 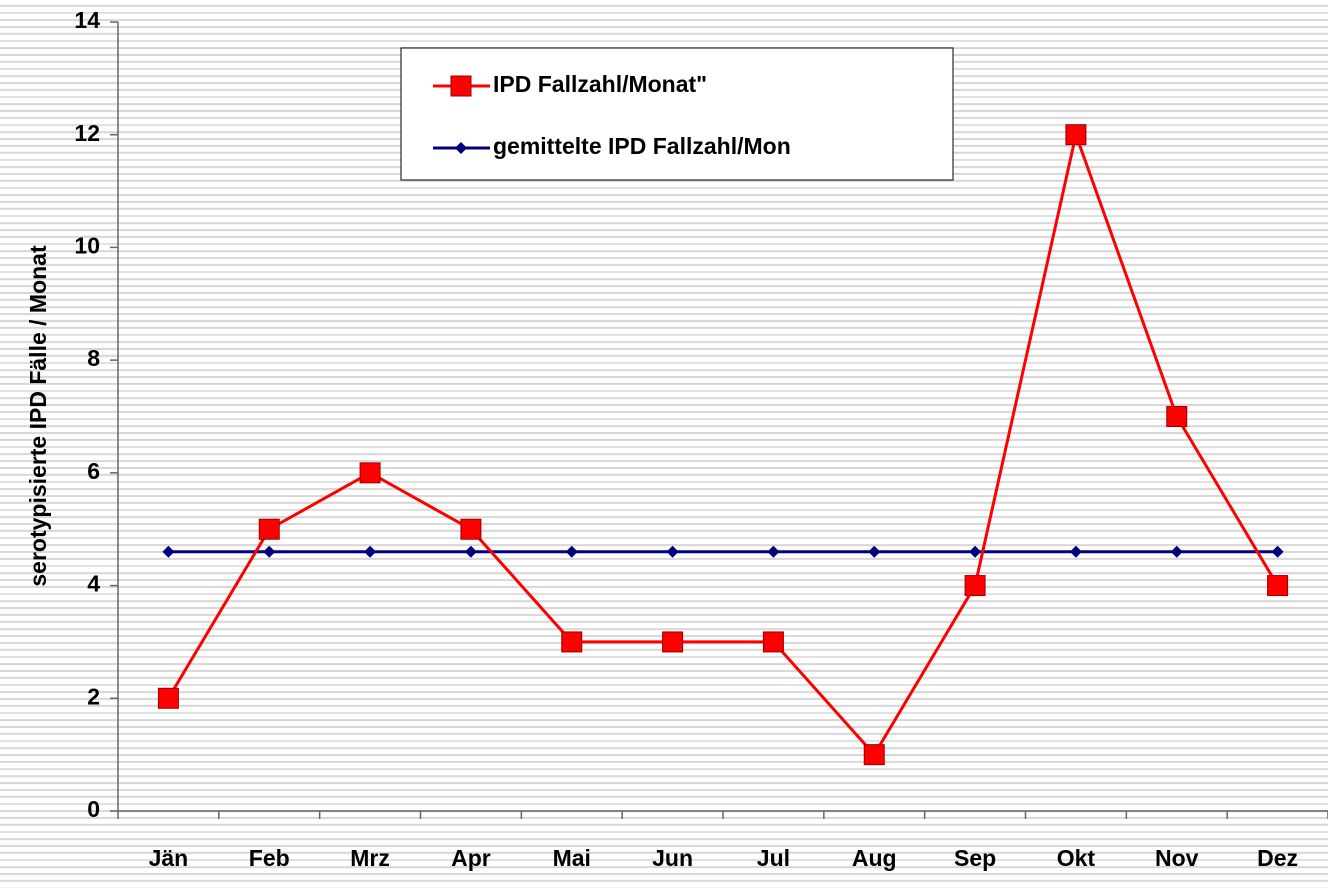 I want to click on x-tick-label: Nov, so click(x=1177, y=858).